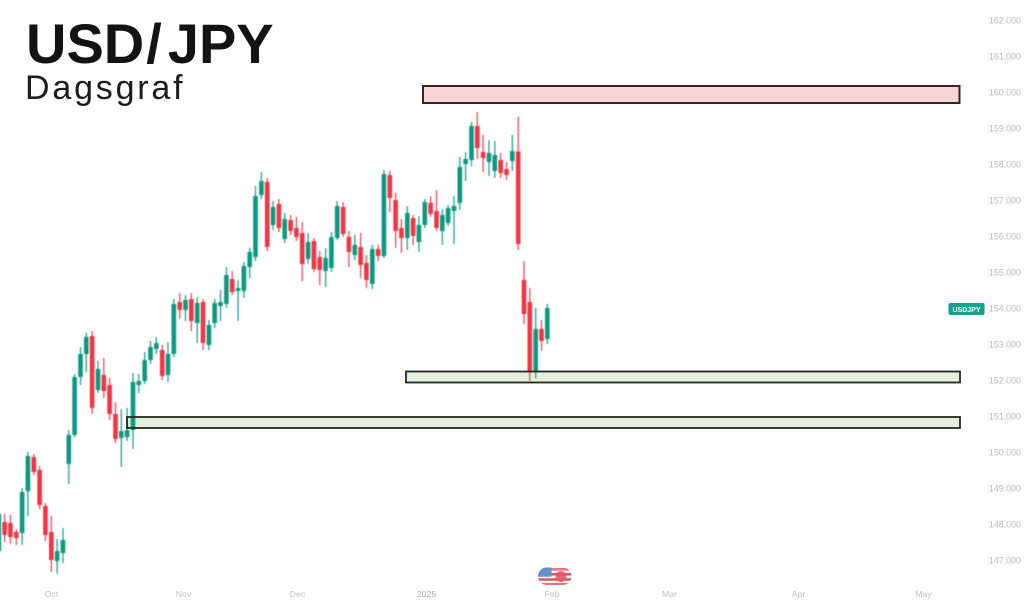  I want to click on svg-text: Nov, so click(184, 594).